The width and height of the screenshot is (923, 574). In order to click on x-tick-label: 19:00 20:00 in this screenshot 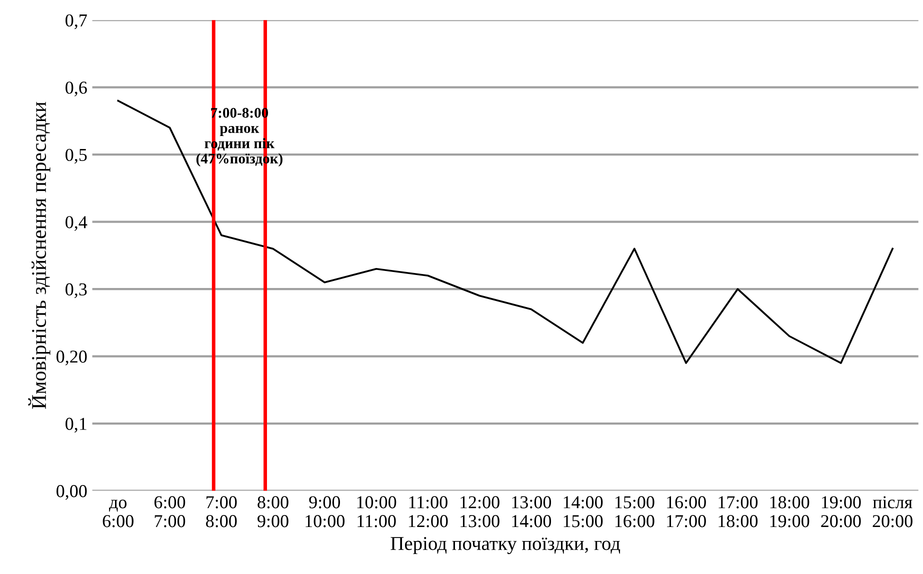, I will do `click(841, 512)`.